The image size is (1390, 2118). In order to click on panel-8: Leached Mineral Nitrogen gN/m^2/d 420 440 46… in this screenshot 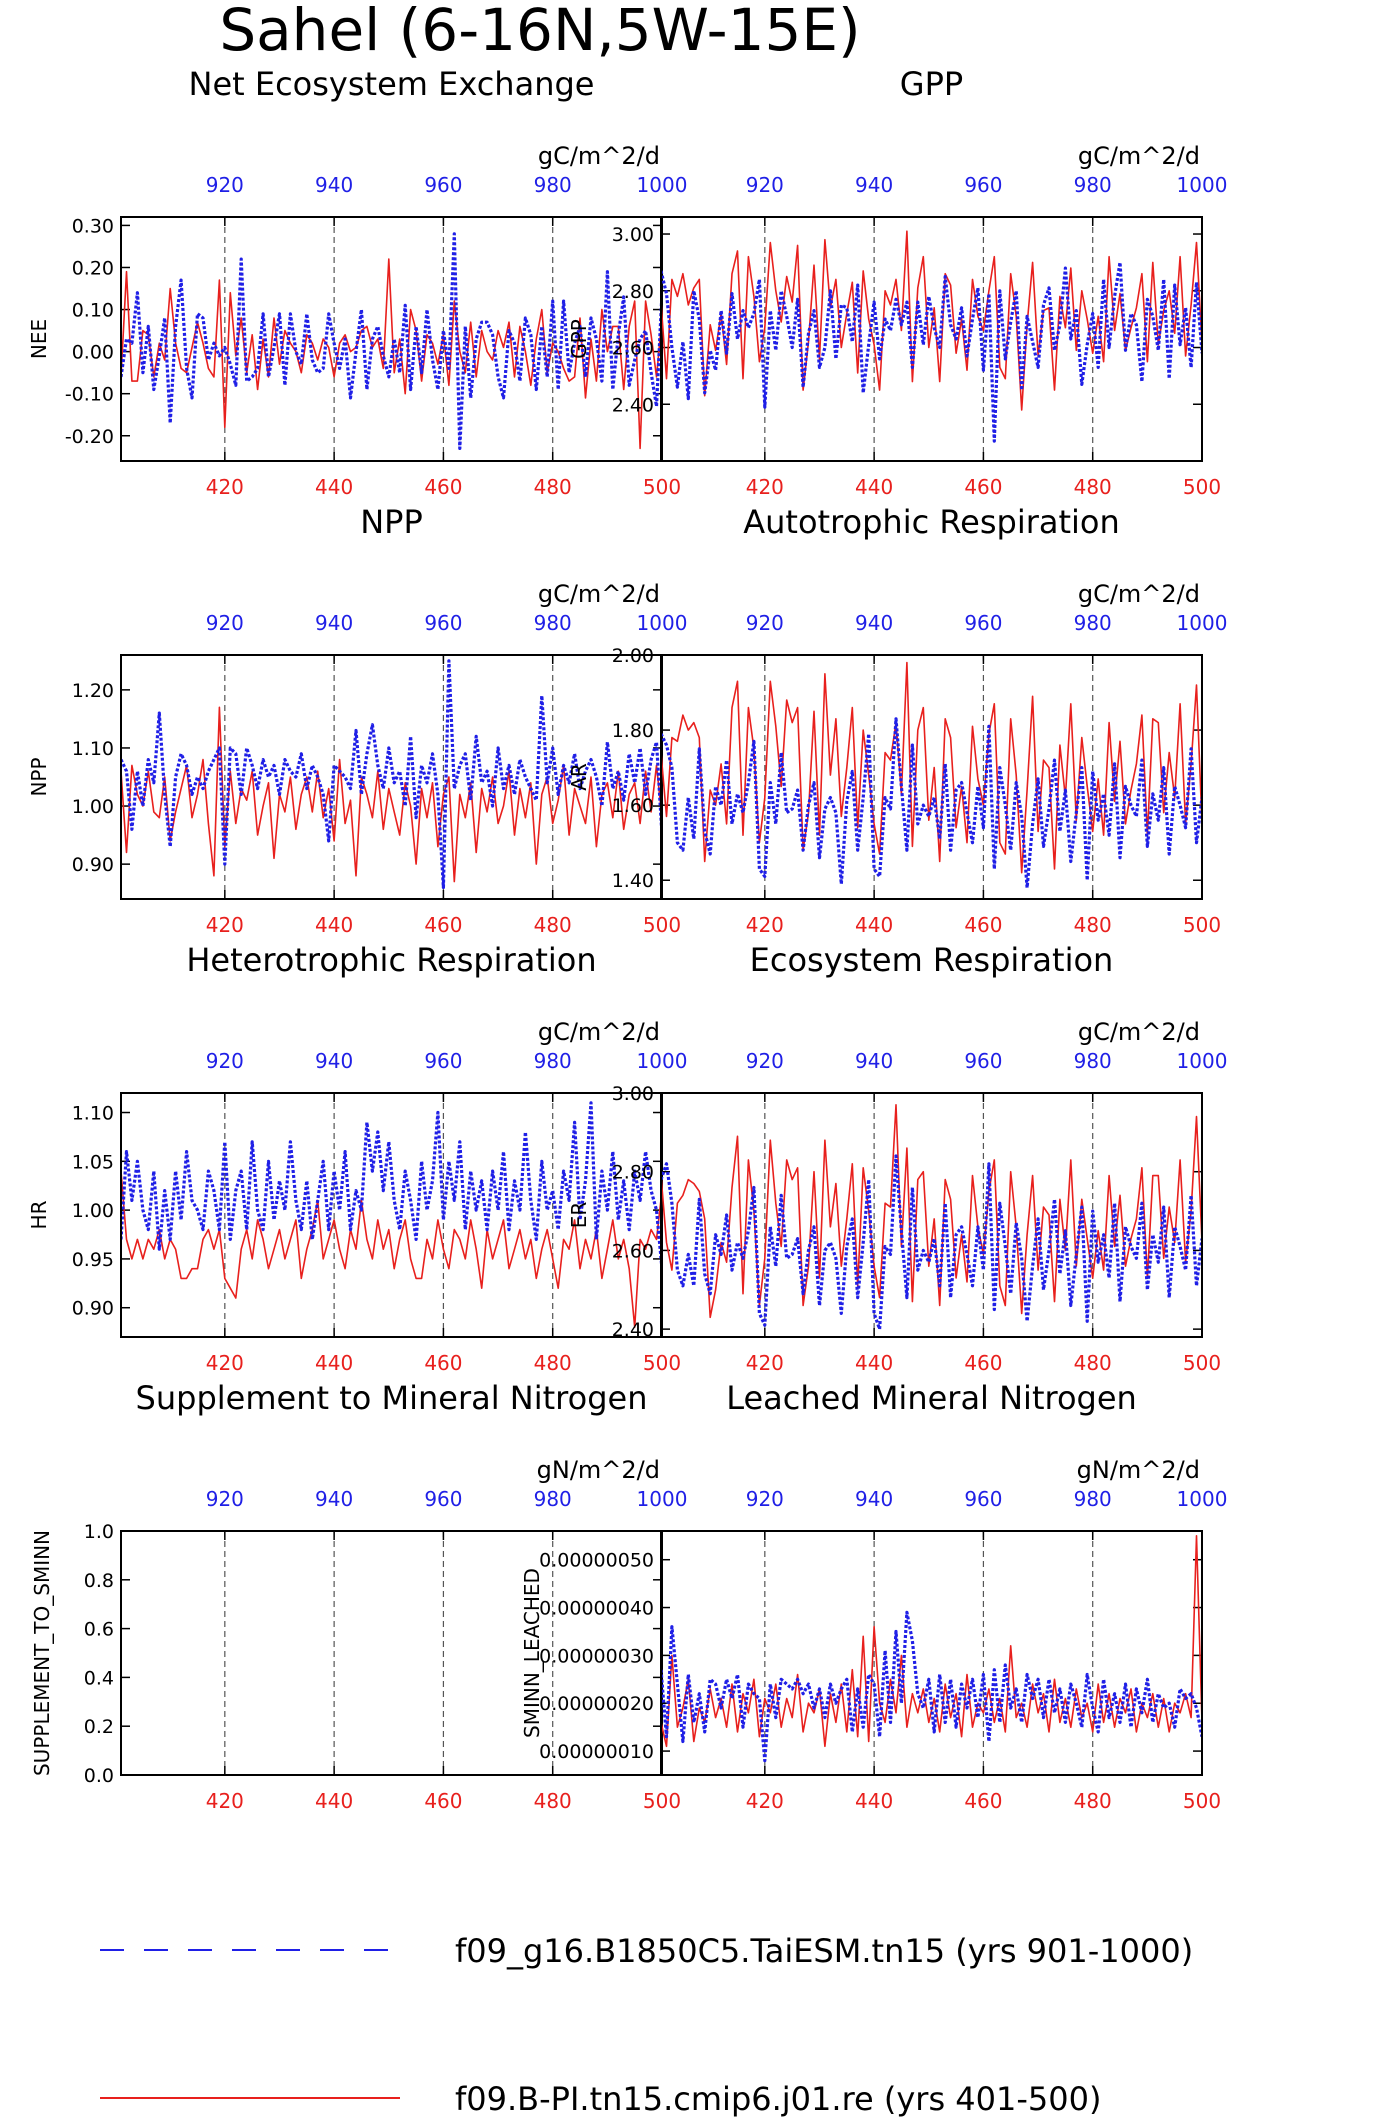, I will do `click(873, 1596)`.